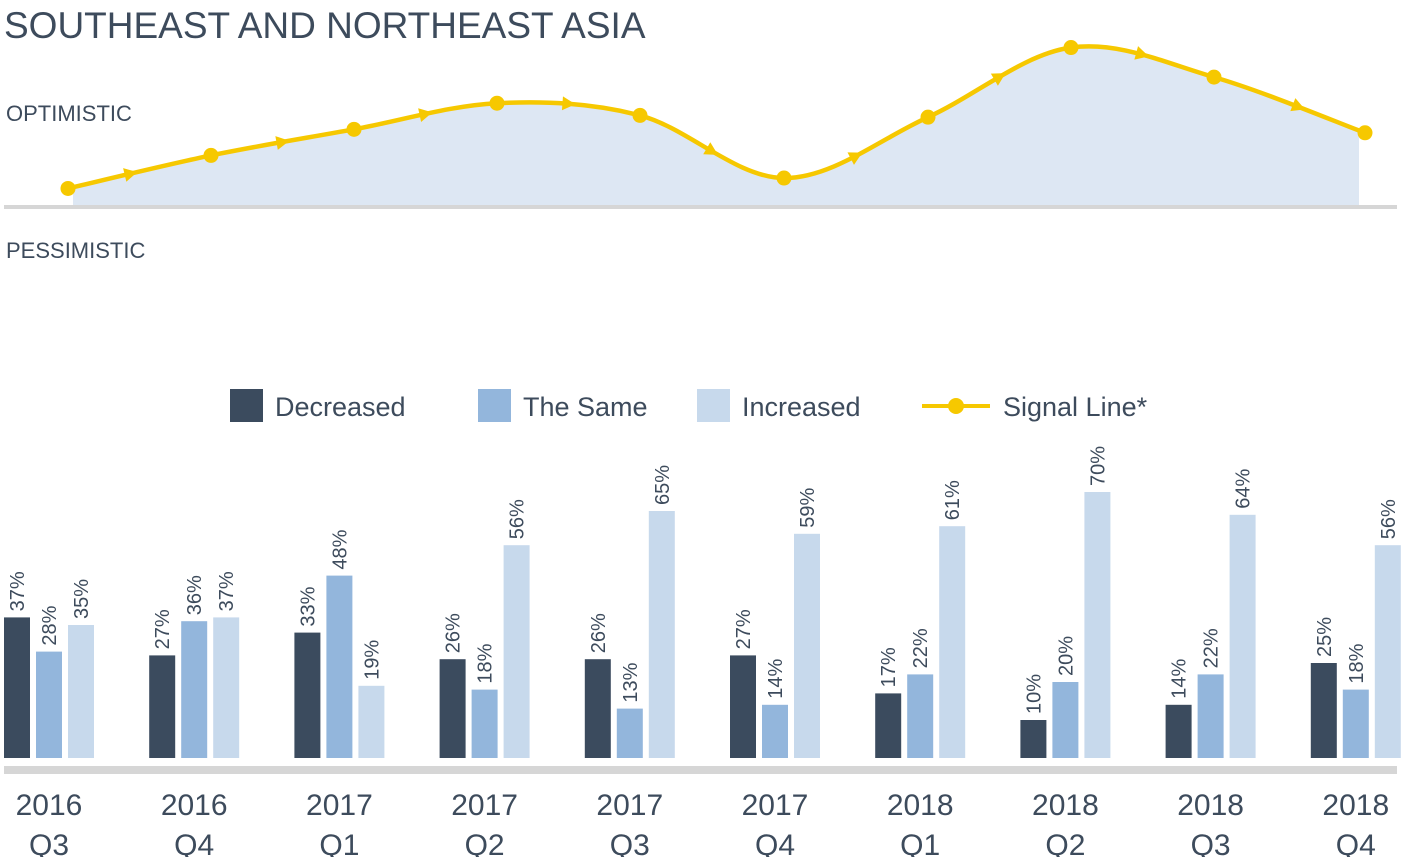 The width and height of the screenshot is (1401, 857). Describe the element at coordinates (631, 682) in the screenshot. I see `bar-value-label: 13%` at that location.